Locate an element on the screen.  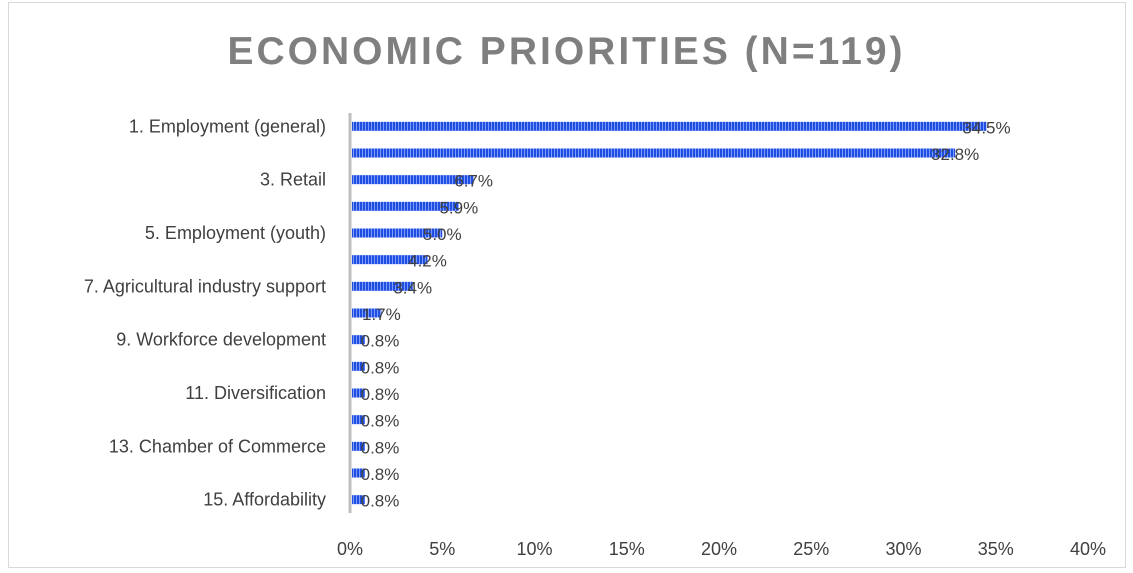
data-label: 1.7% is located at coordinates (381, 314).